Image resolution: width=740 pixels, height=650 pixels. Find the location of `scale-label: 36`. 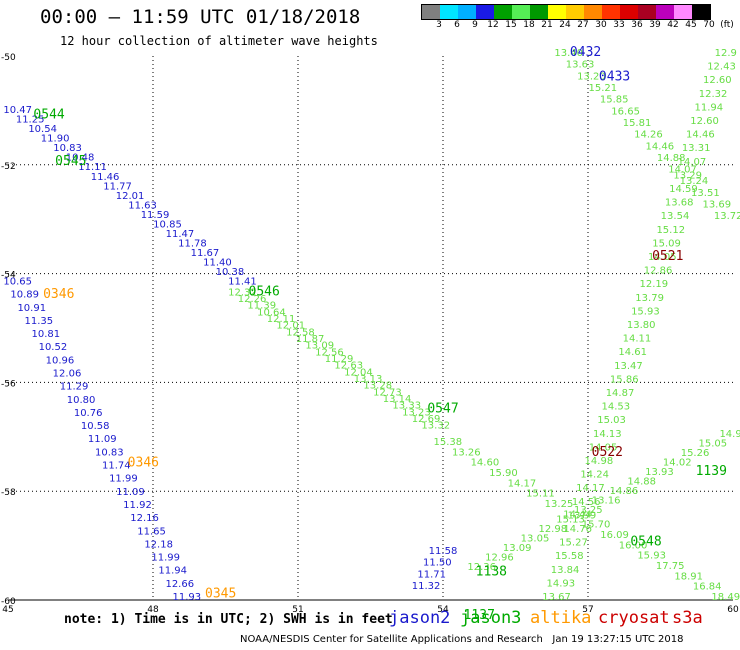

scale-label: 36 is located at coordinates (637, 25).